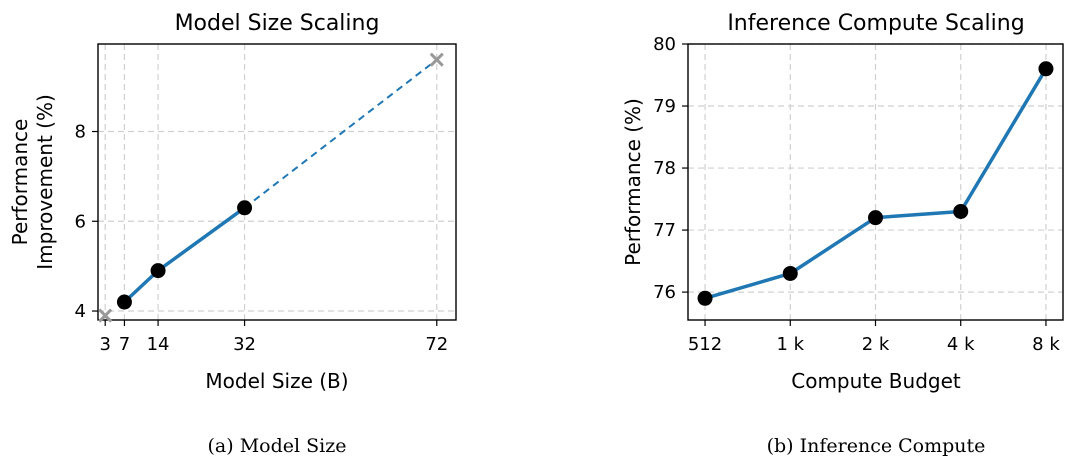  What do you see at coordinates (664, 168) in the screenshot?
I see `chart-b-ytick-label: 78` at bounding box center [664, 168].